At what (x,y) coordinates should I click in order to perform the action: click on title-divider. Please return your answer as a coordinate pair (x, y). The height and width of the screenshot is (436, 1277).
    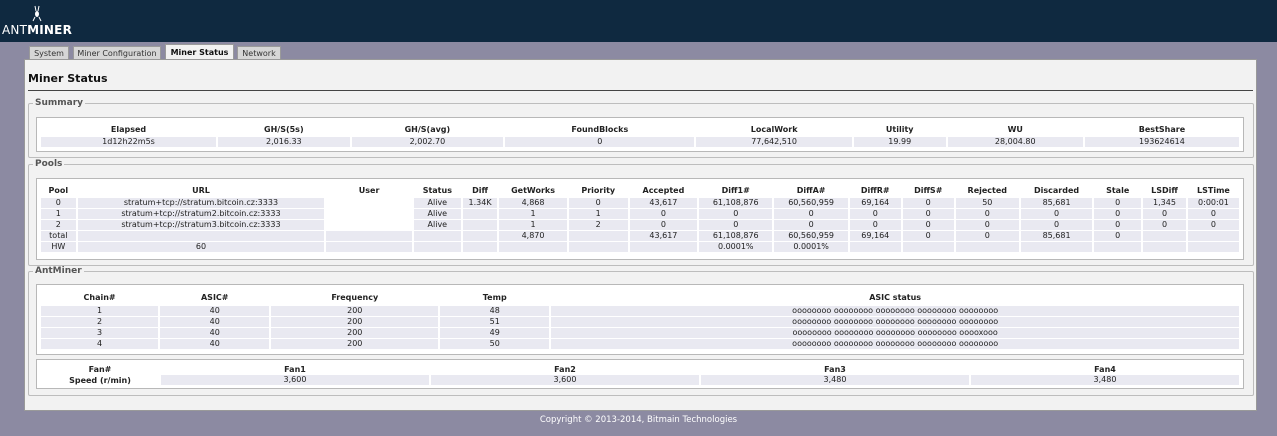
    Looking at the image, I should click on (640, 90).